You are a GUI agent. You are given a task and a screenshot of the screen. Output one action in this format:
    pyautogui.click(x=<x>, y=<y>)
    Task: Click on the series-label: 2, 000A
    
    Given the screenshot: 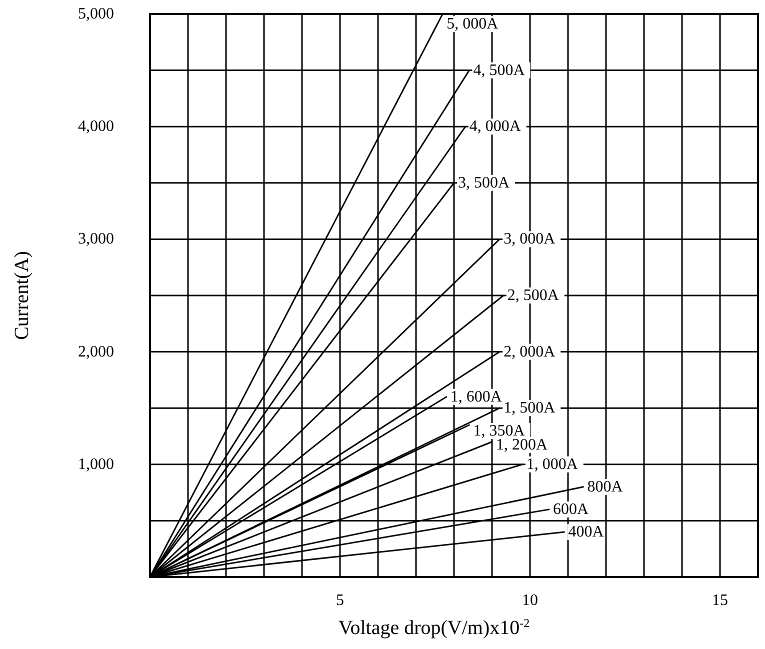 What is the action you would take?
    pyautogui.click(x=530, y=351)
    